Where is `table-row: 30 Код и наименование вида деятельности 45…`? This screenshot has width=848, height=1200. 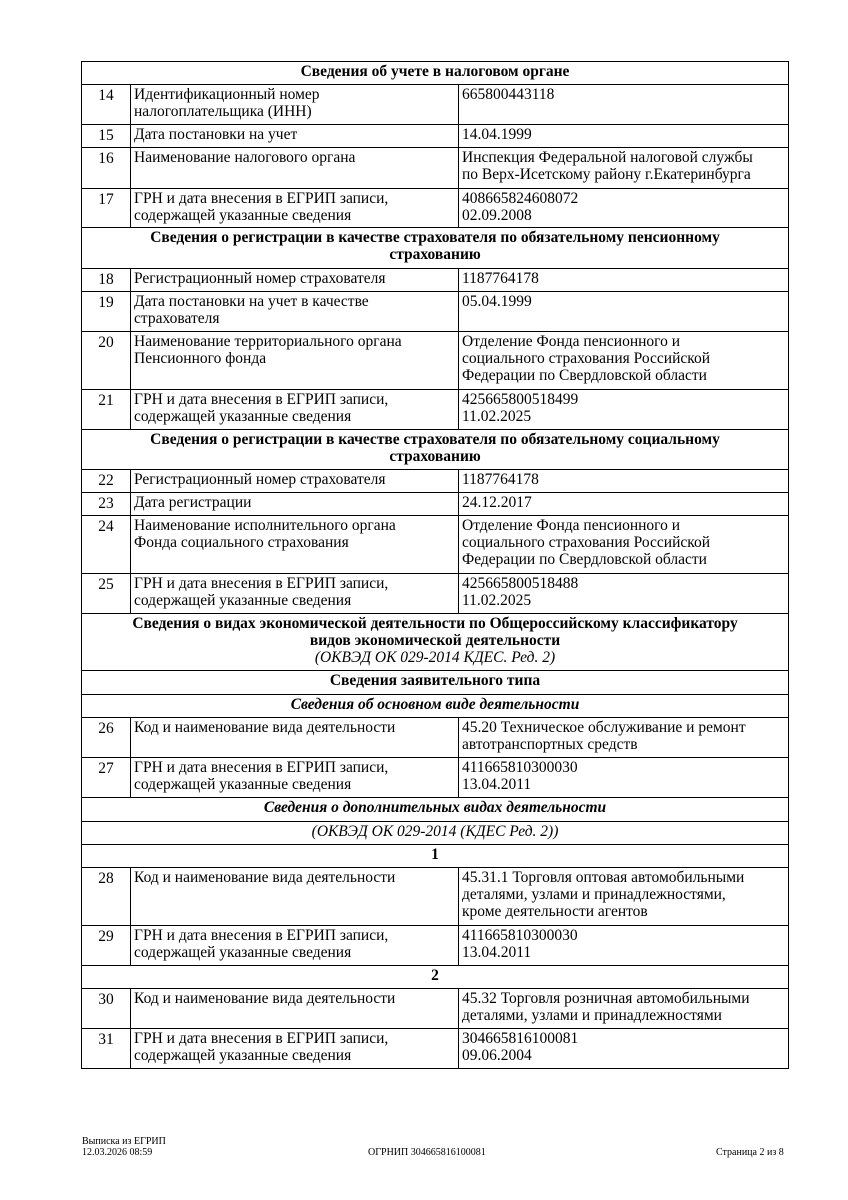
table-row: 30 Код и наименование вида деятельности 45… is located at coordinates (435, 1008).